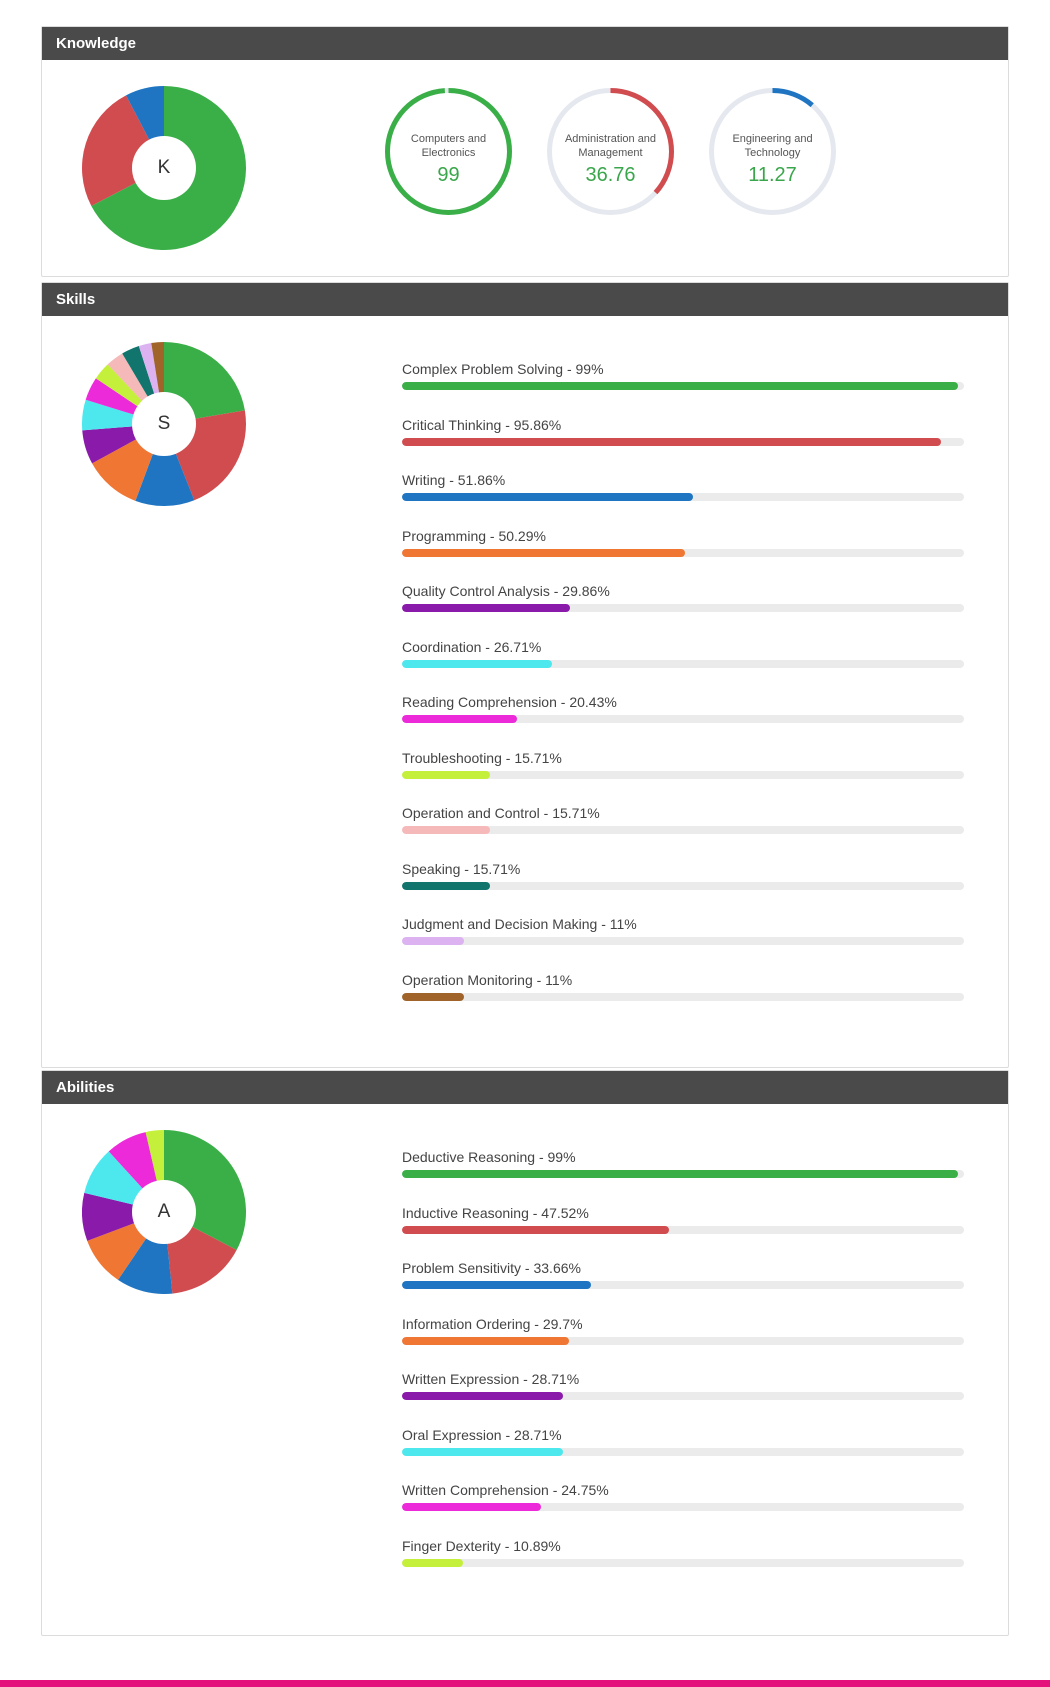 This screenshot has width=1050, height=1687. Describe the element at coordinates (505, 1490) in the screenshot. I see `abilities-bar-label: Written Comprehension - 24.75%` at that location.